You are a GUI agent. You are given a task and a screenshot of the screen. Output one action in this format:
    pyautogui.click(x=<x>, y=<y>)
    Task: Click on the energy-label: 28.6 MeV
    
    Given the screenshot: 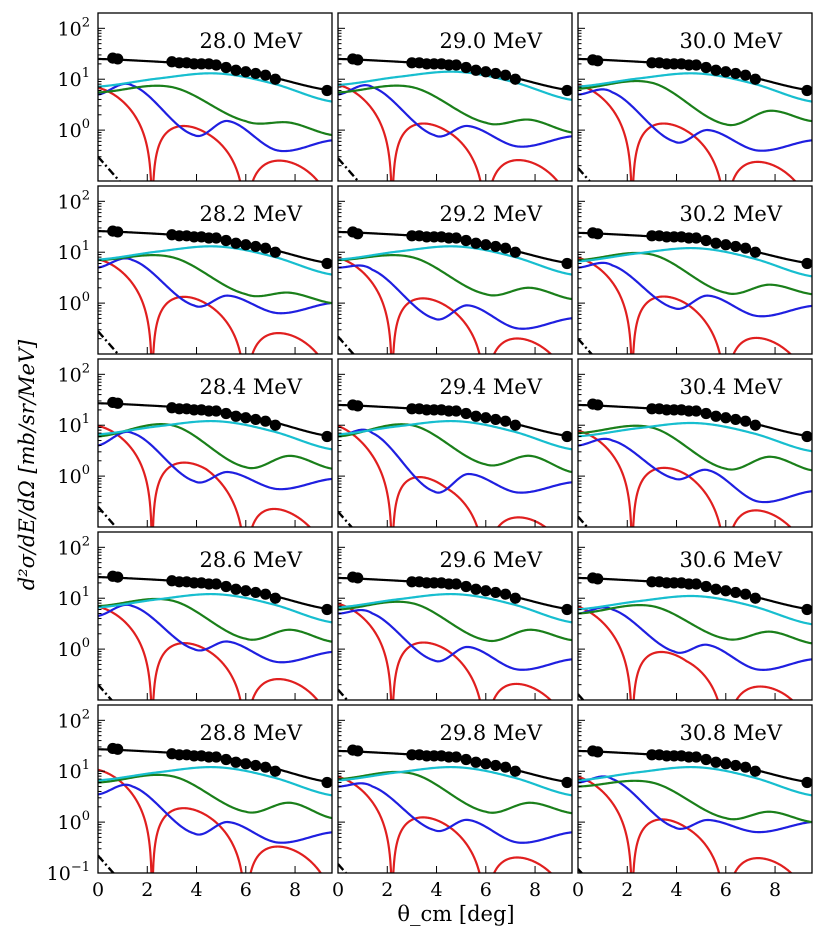 What is the action you would take?
    pyautogui.click(x=250, y=560)
    